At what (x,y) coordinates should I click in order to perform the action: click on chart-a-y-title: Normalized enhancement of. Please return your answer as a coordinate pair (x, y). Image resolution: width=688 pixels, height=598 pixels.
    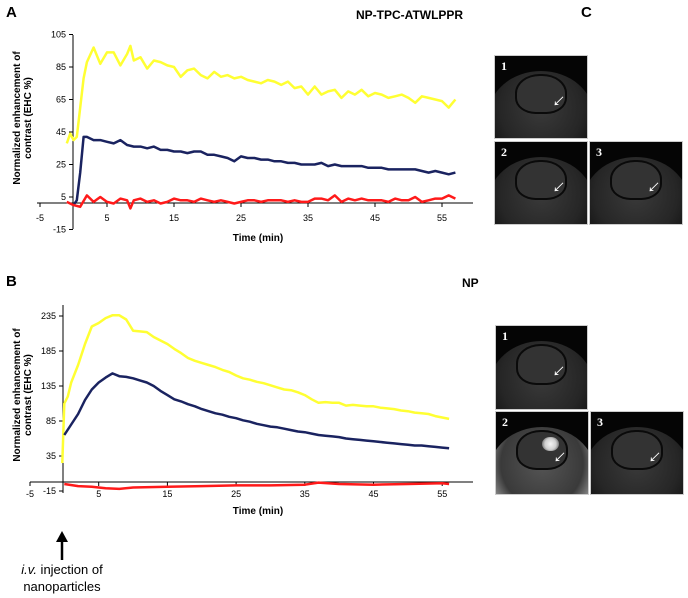
    Looking at the image, I should click on (17, 118).